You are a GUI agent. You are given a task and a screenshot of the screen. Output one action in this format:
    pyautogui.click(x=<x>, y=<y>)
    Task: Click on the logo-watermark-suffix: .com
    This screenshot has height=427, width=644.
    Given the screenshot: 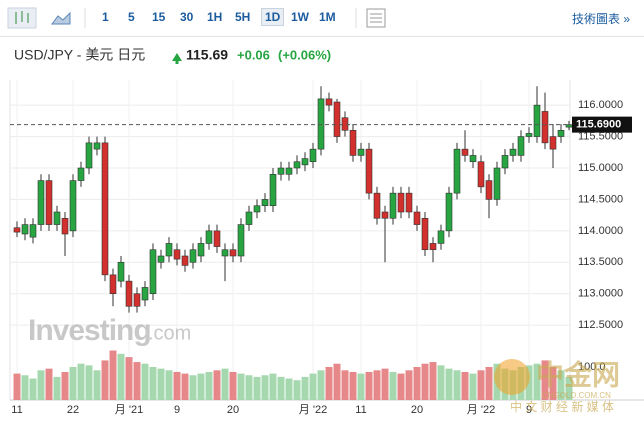 What is the action you would take?
    pyautogui.click(x=169, y=333)
    